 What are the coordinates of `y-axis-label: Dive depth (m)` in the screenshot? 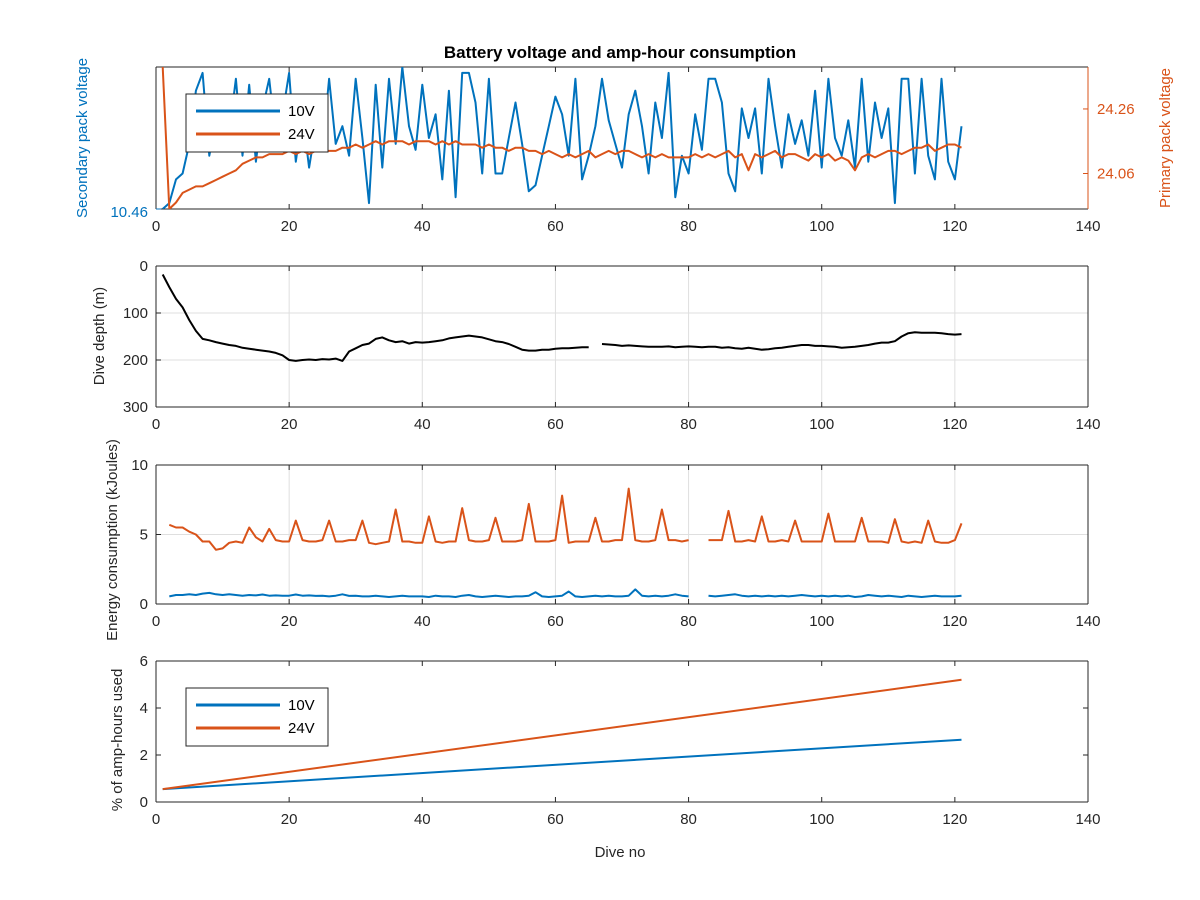 It's located at (99, 336).